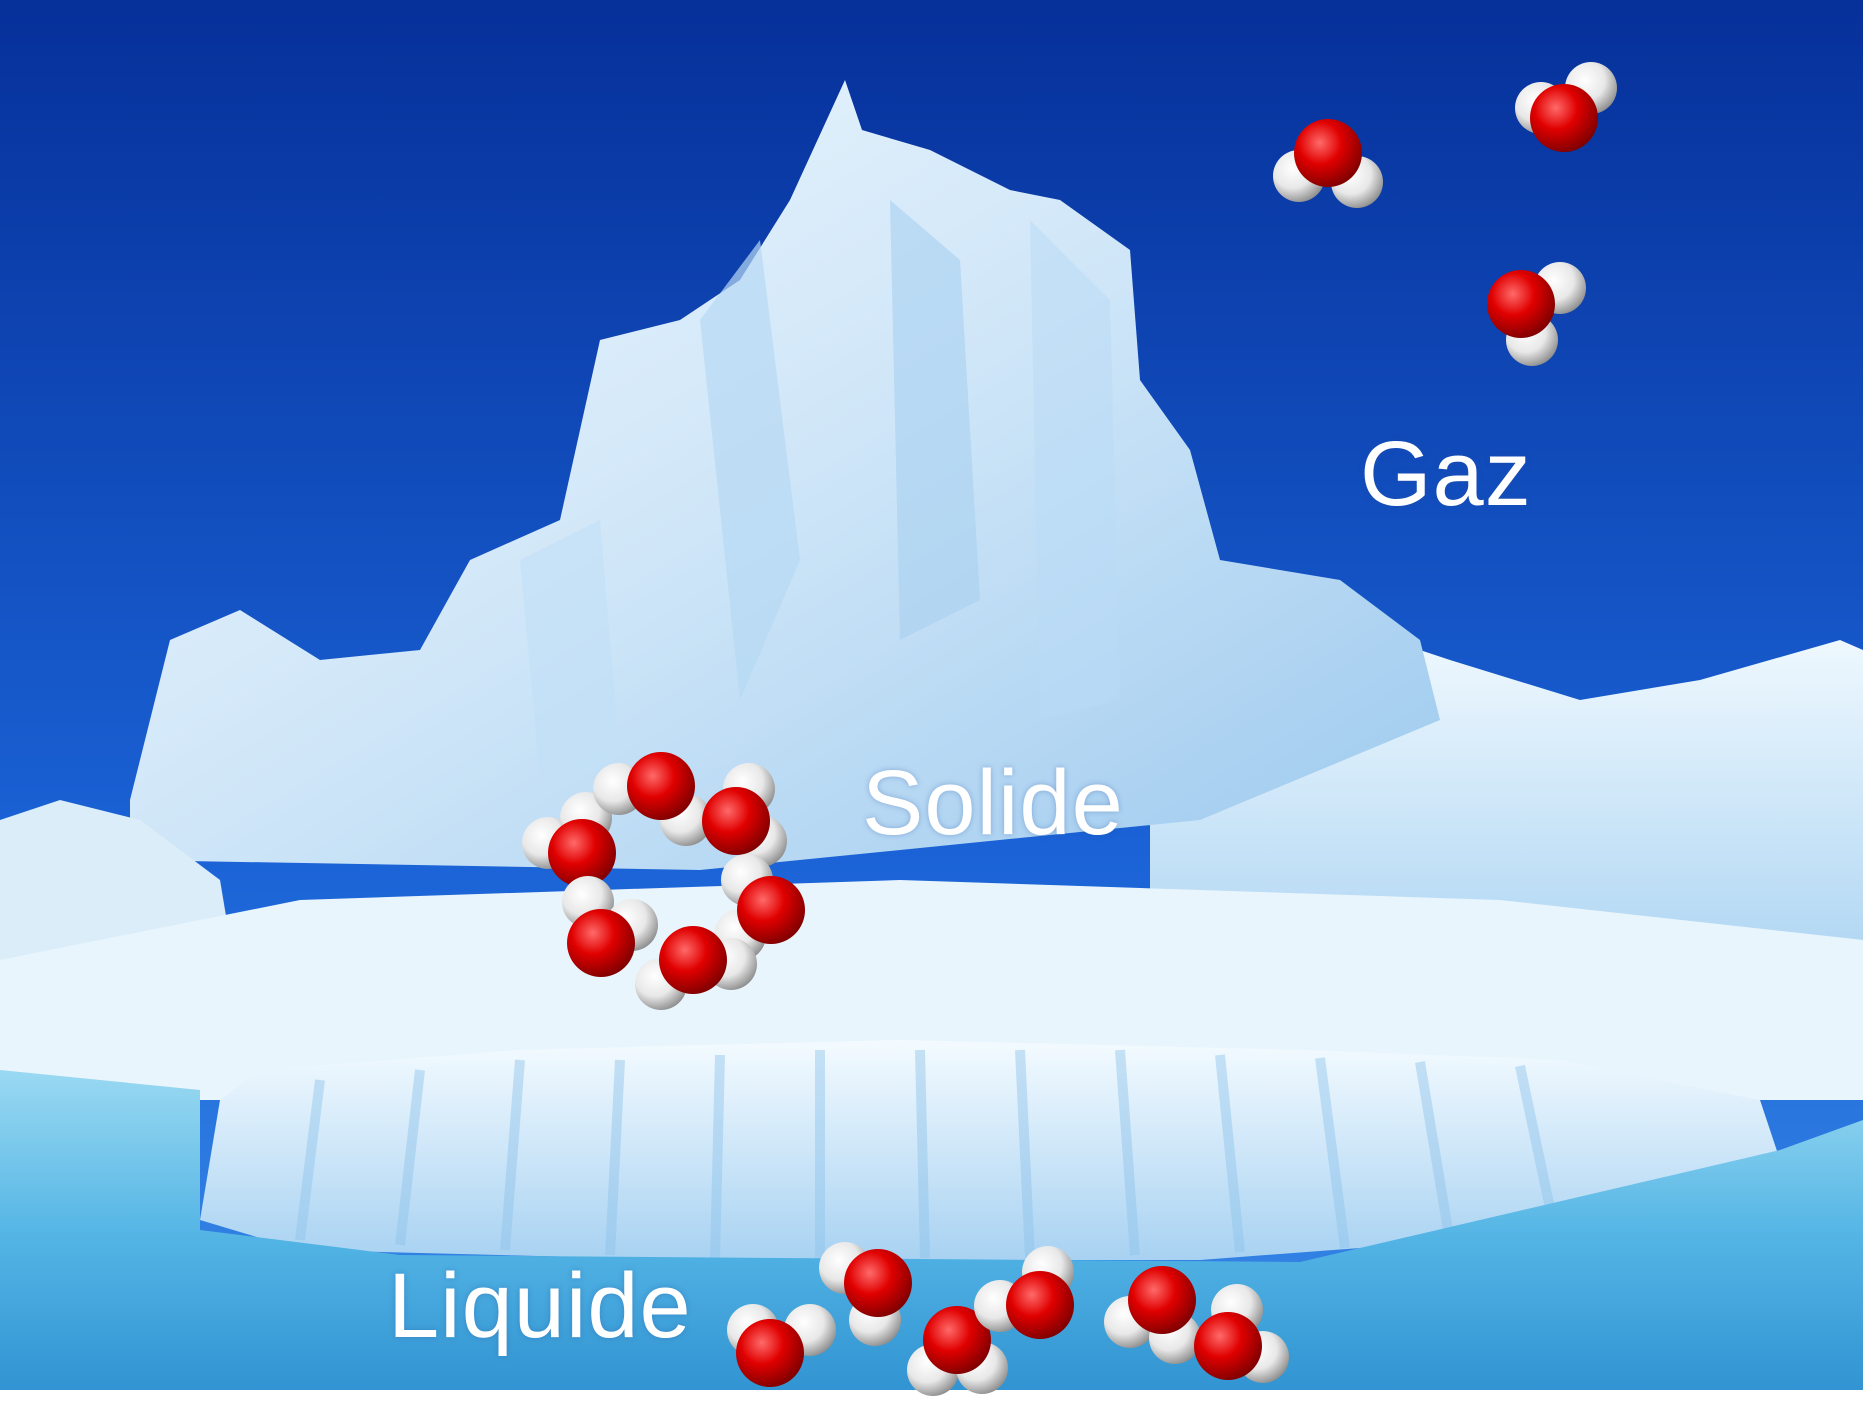 The width and height of the screenshot is (1863, 1411). Describe the element at coordinates (993, 803) in the screenshot. I see `solid-label: Solide` at that location.